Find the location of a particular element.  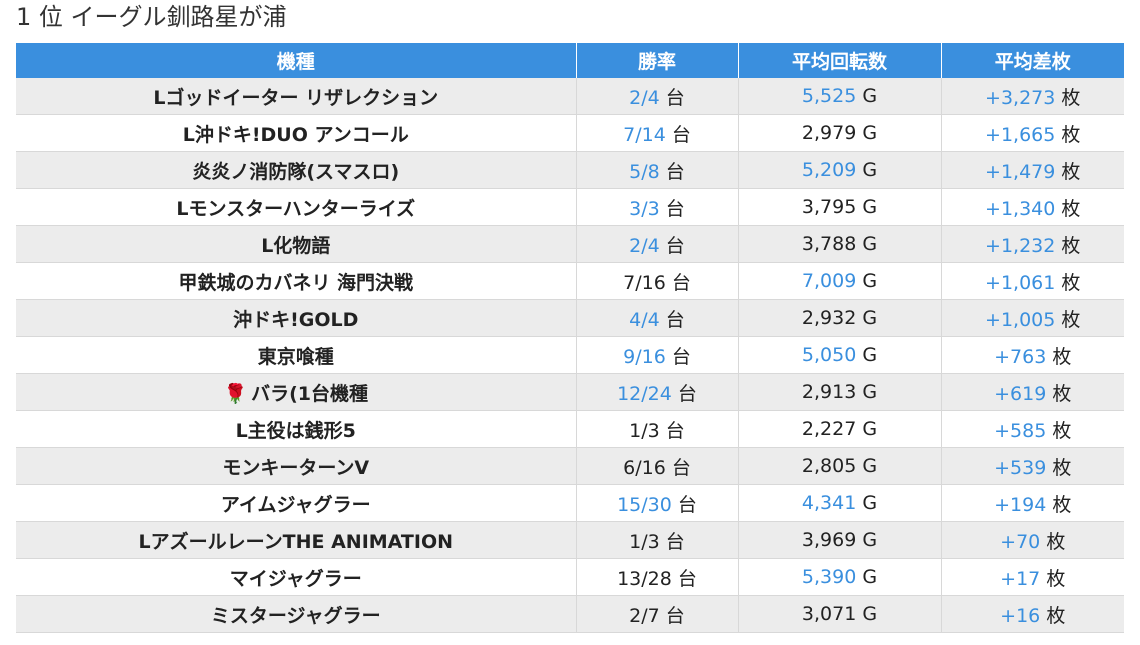

cell-avg-diff: +585 枚 is located at coordinates (1032, 429).